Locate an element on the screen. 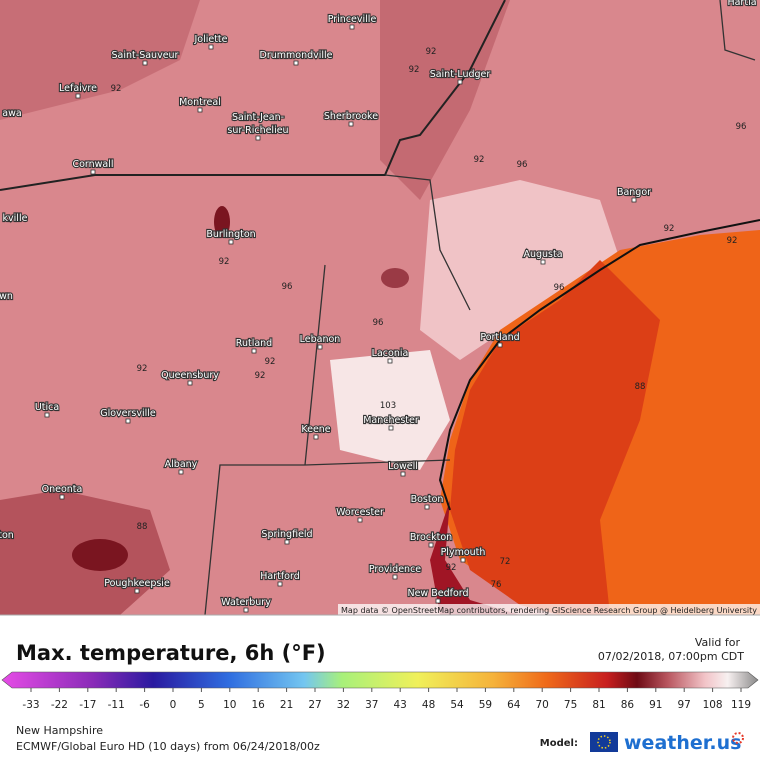 The image size is (760, 764). valid-label: Valid for is located at coordinates (718, 642).